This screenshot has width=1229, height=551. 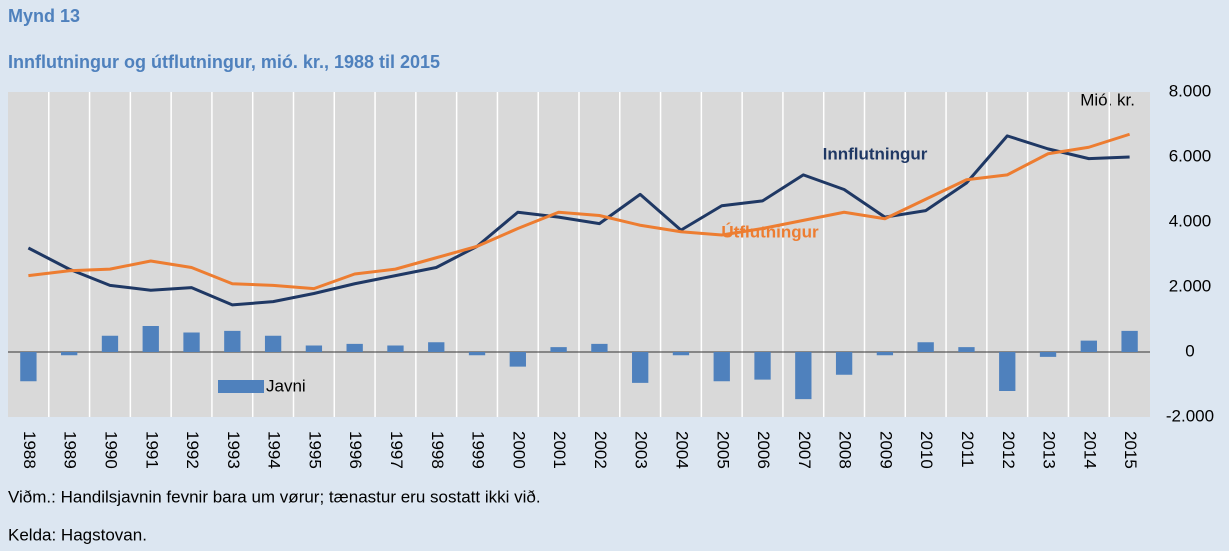 What do you see at coordinates (967, 449) in the screenshot?
I see `x-tick-label: 2011` at bounding box center [967, 449].